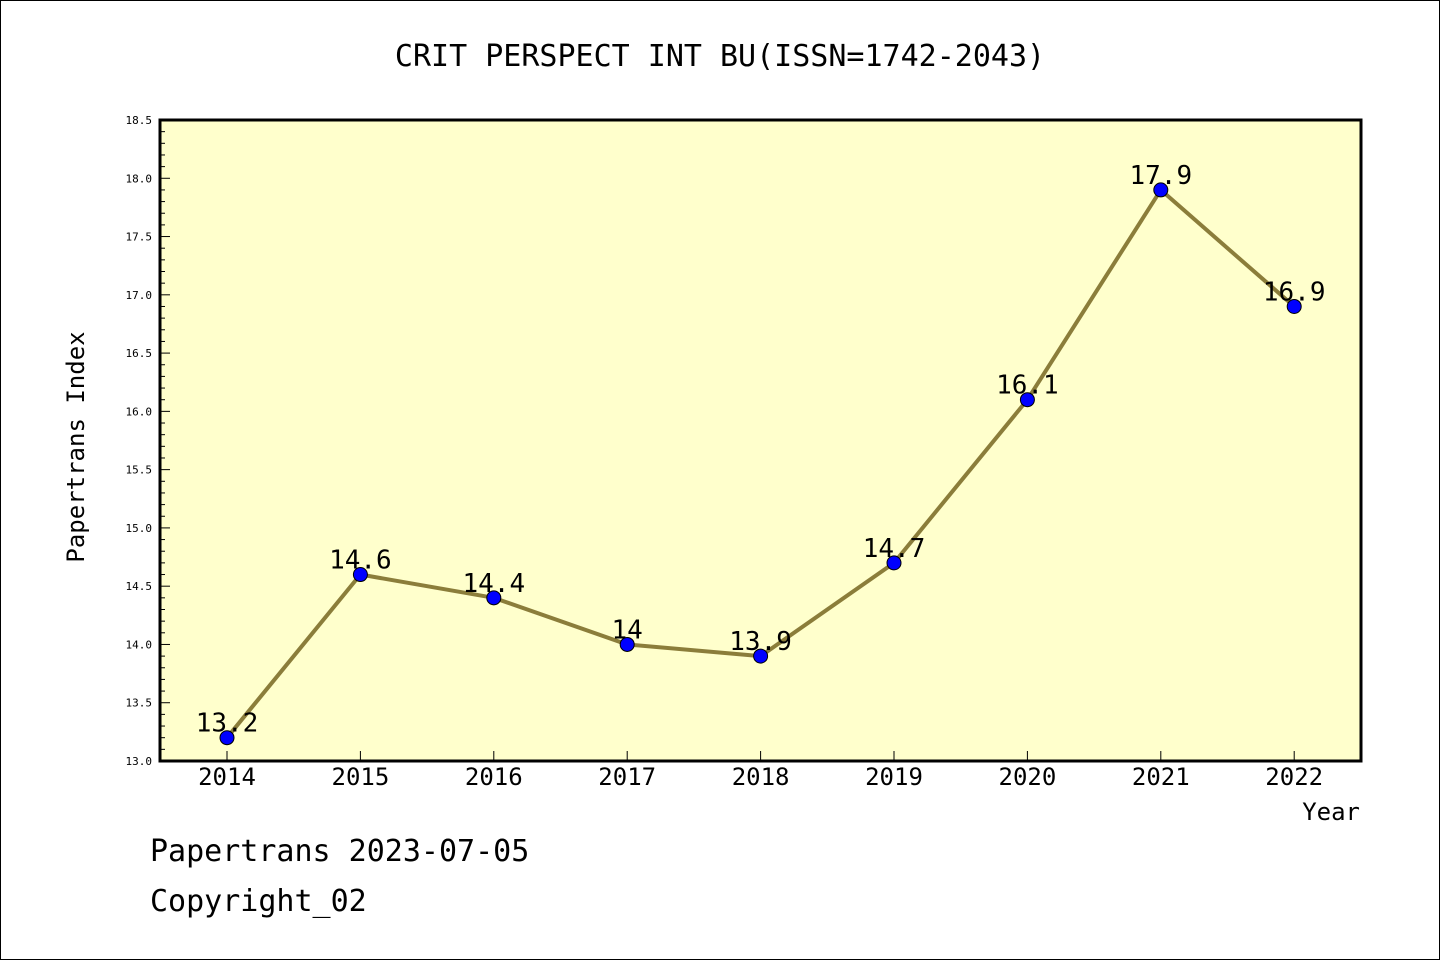 The image size is (1440, 960). I want to click on data-label: 17.9, so click(1160, 176).